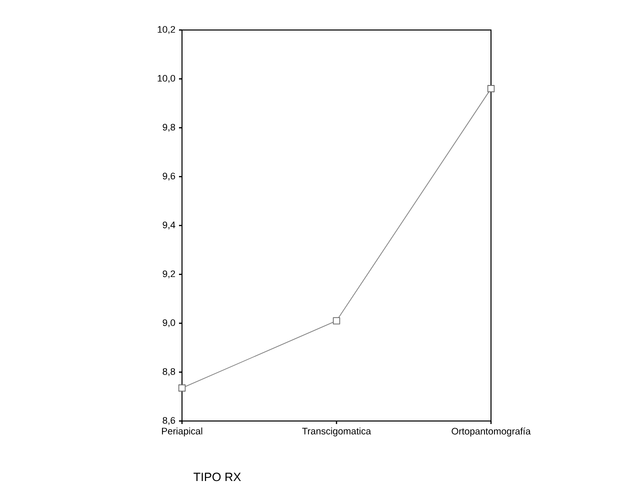 The height and width of the screenshot is (491, 641). What do you see at coordinates (169, 323) in the screenshot?
I see `y-tick-label: 9,0` at bounding box center [169, 323].